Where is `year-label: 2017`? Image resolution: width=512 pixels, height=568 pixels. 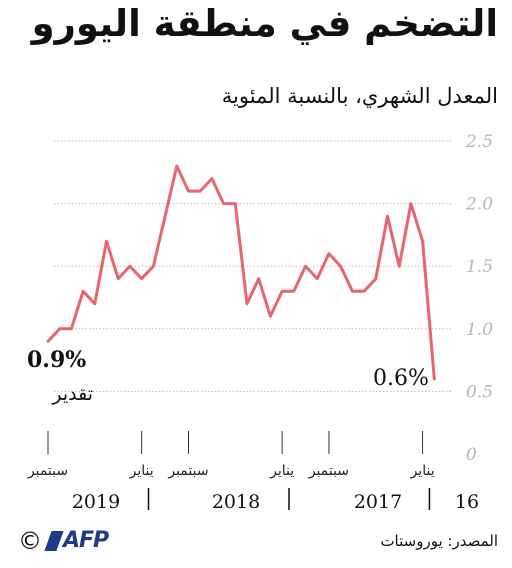
year-label: 2017 is located at coordinates (378, 502).